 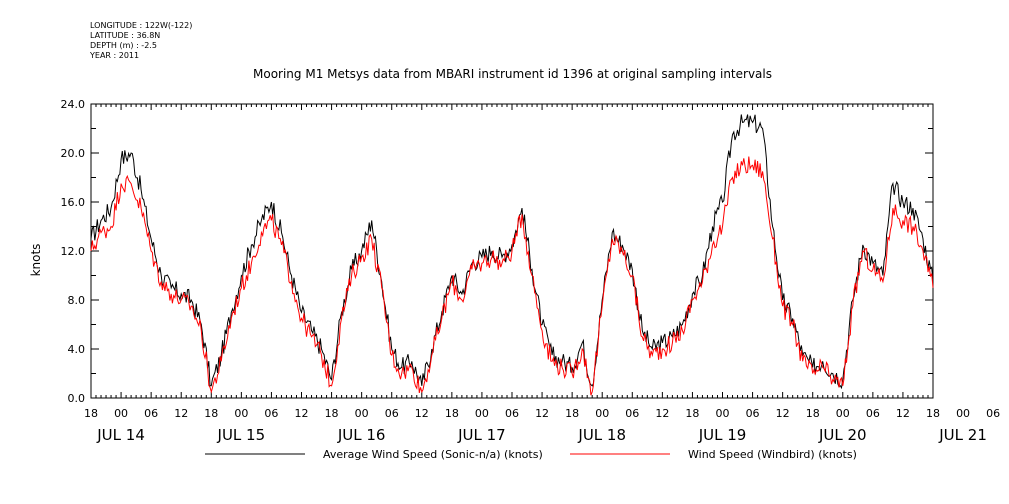 What do you see at coordinates (73, 202) in the screenshot?
I see `y-tick-label: 16.0` at bounding box center [73, 202].